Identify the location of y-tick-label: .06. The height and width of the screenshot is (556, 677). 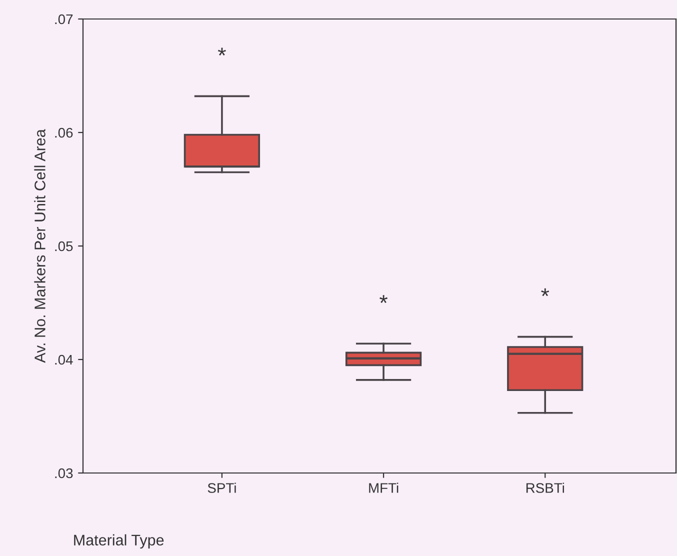
(64, 133).